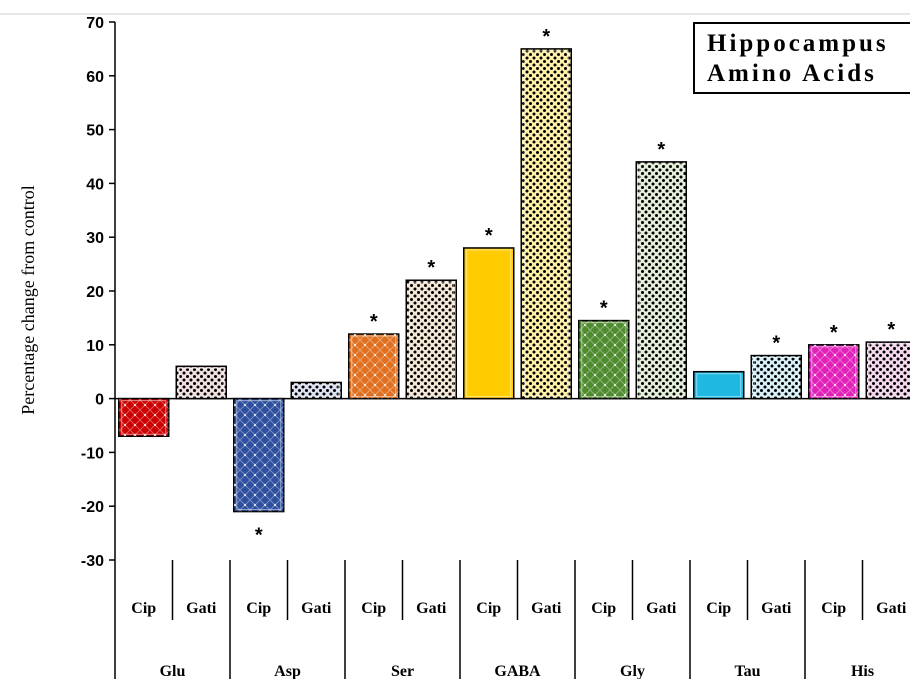  What do you see at coordinates (95, 184) in the screenshot?
I see `y-tick-label: 40` at bounding box center [95, 184].